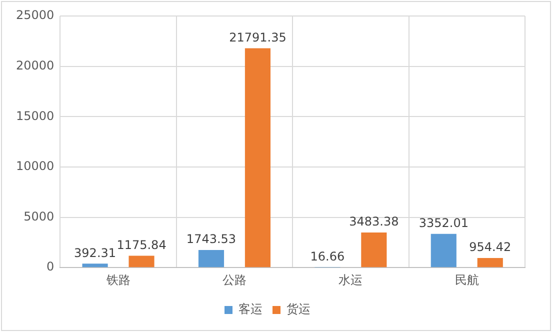  Describe the element at coordinates (35, 15) in the screenshot. I see `y-tick-label: 25000` at that location.